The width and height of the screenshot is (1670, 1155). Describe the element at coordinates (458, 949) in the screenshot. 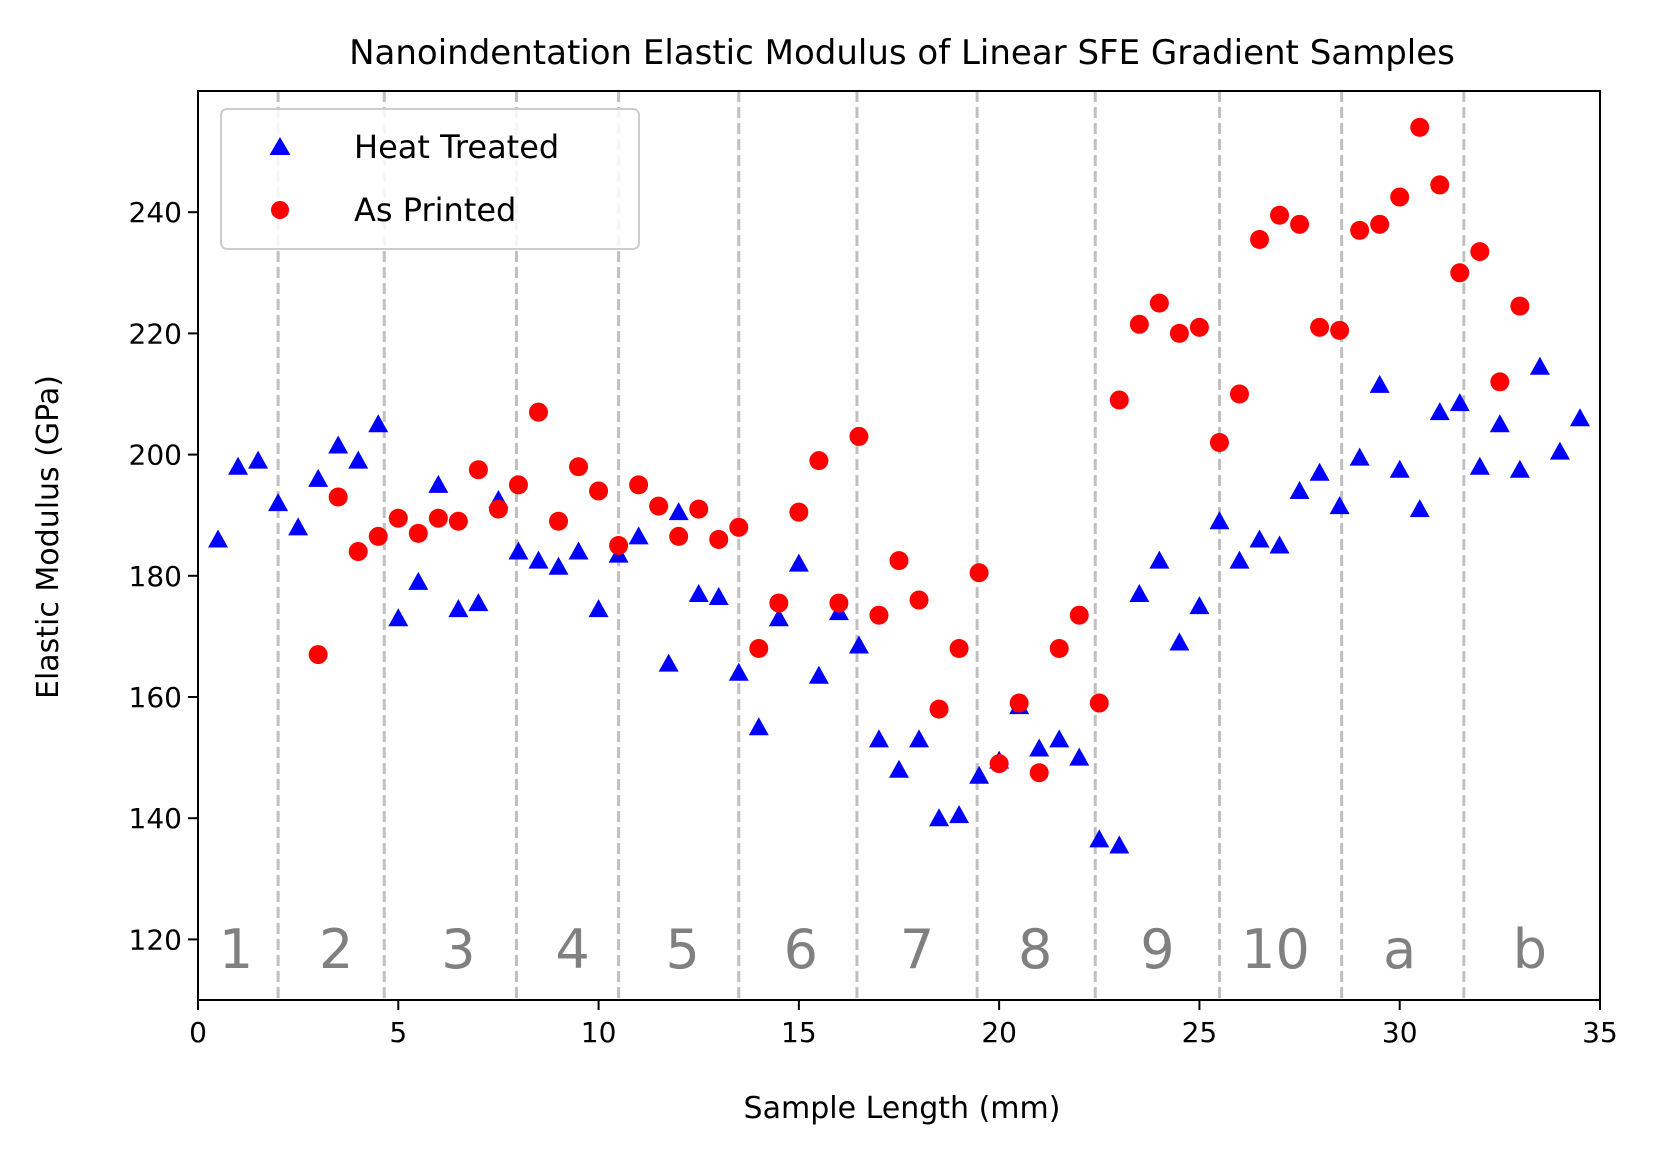

I see `region-label: 3` at that location.